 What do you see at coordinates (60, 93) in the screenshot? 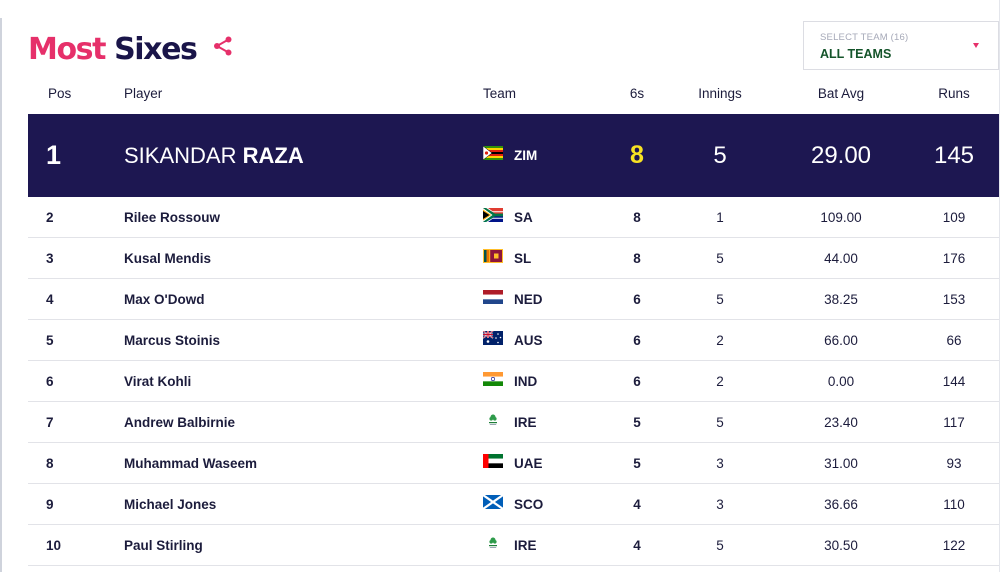
I see `column-header-pos: Pos` at bounding box center [60, 93].